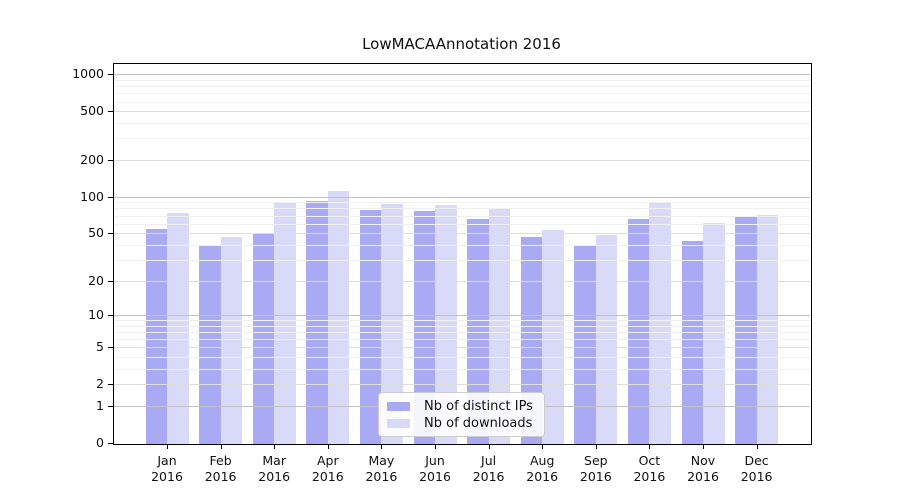 The width and height of the screenshot is (900, 500). Describe the element at coordinates (392, 324) in the screenshot. I see `bar-downloads-may` at that location.